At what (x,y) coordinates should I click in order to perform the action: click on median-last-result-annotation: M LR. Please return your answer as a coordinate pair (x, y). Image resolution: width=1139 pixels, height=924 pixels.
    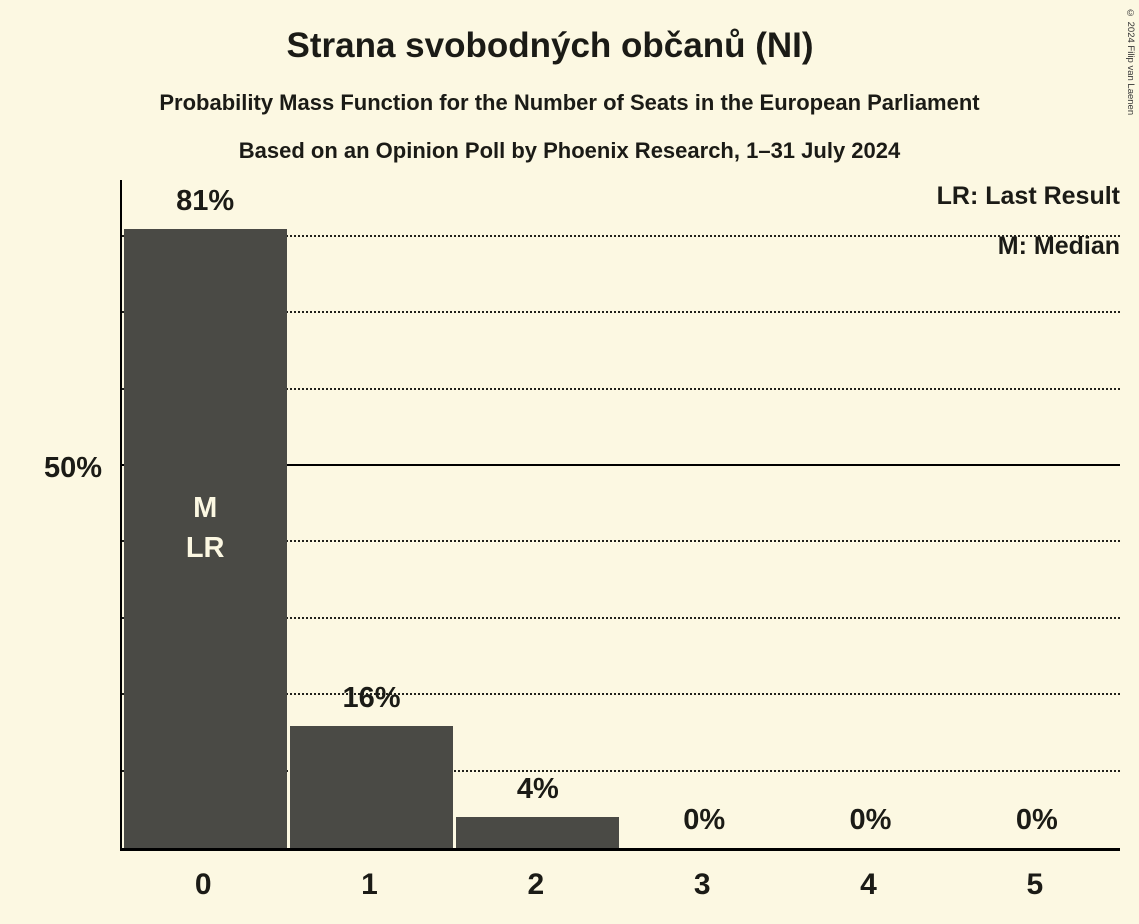
    Looking at the image, I should click on (205, 528).